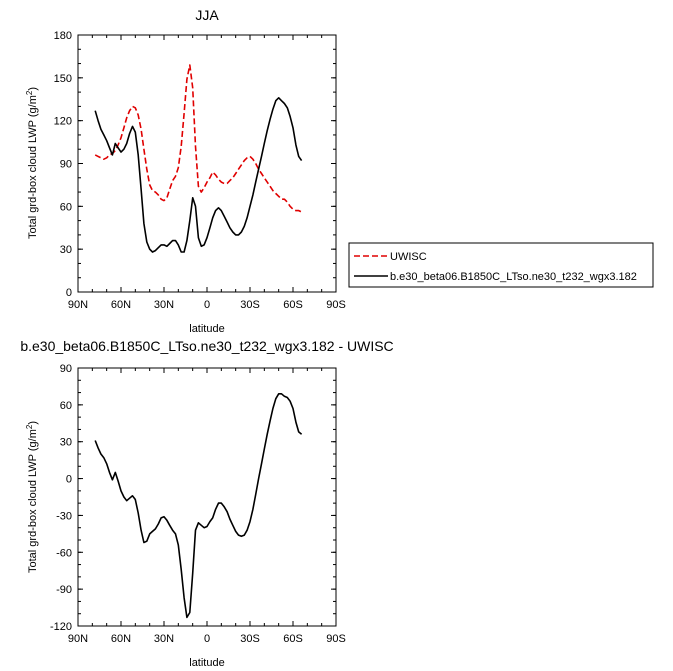 This screenshot has width=673, height=671. I want to click on chart-top-ytick-label: 180, so click(63, 36).